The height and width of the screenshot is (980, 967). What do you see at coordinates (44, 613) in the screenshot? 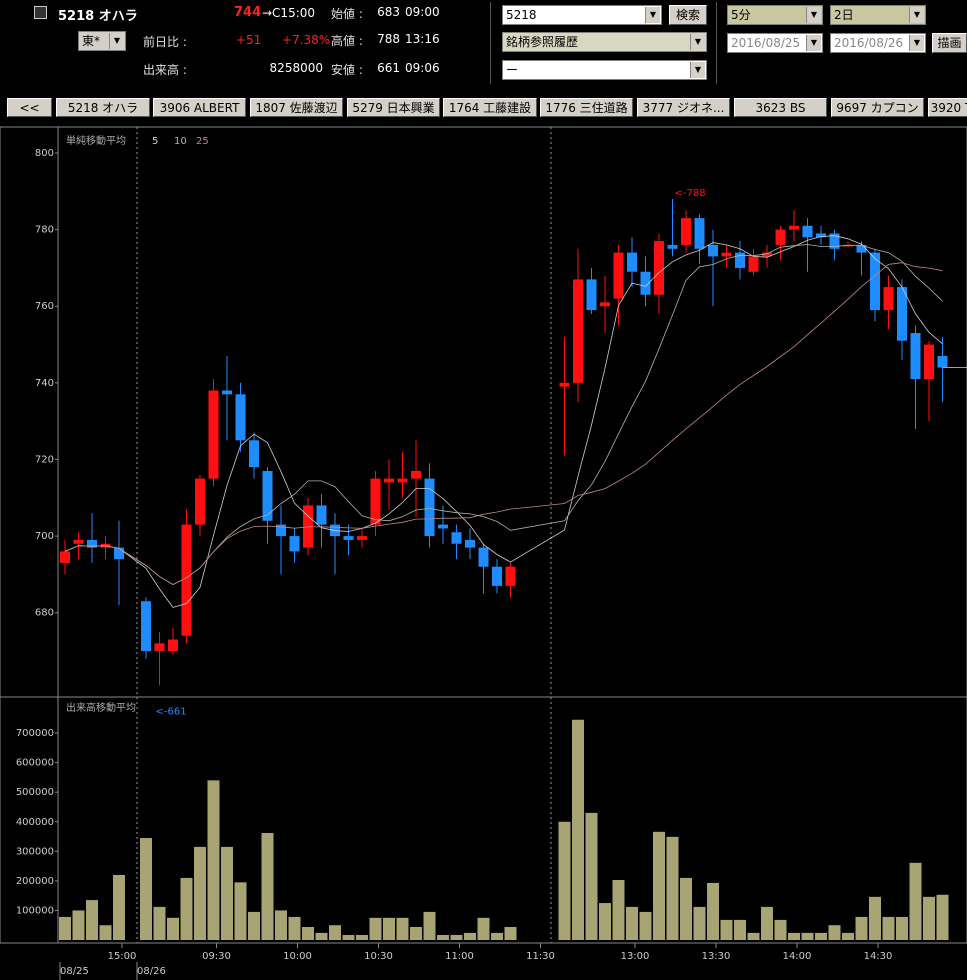
I see `y-tick-label: 680` at bounding box center [44, 613].